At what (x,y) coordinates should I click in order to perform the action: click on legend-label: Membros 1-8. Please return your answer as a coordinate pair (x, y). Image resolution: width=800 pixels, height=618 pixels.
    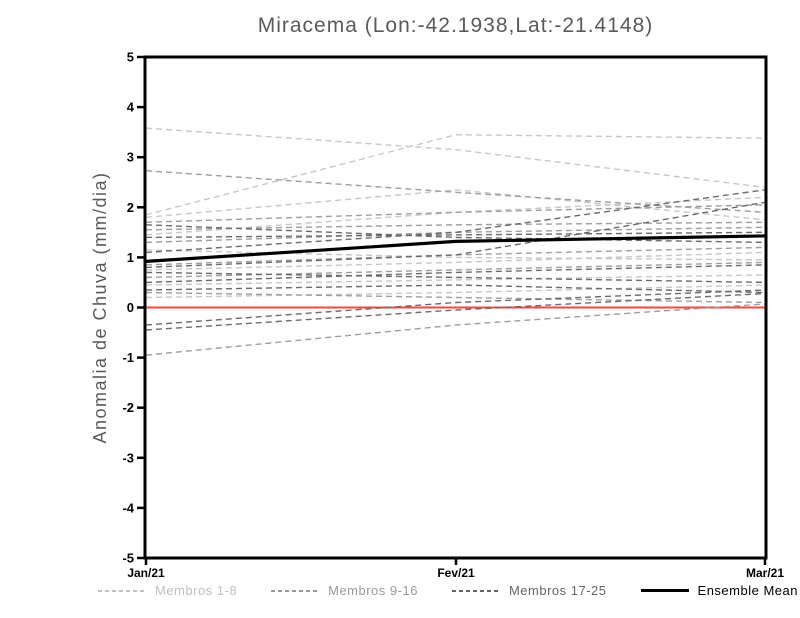
    Looking at the image, I should click on (196, 590).